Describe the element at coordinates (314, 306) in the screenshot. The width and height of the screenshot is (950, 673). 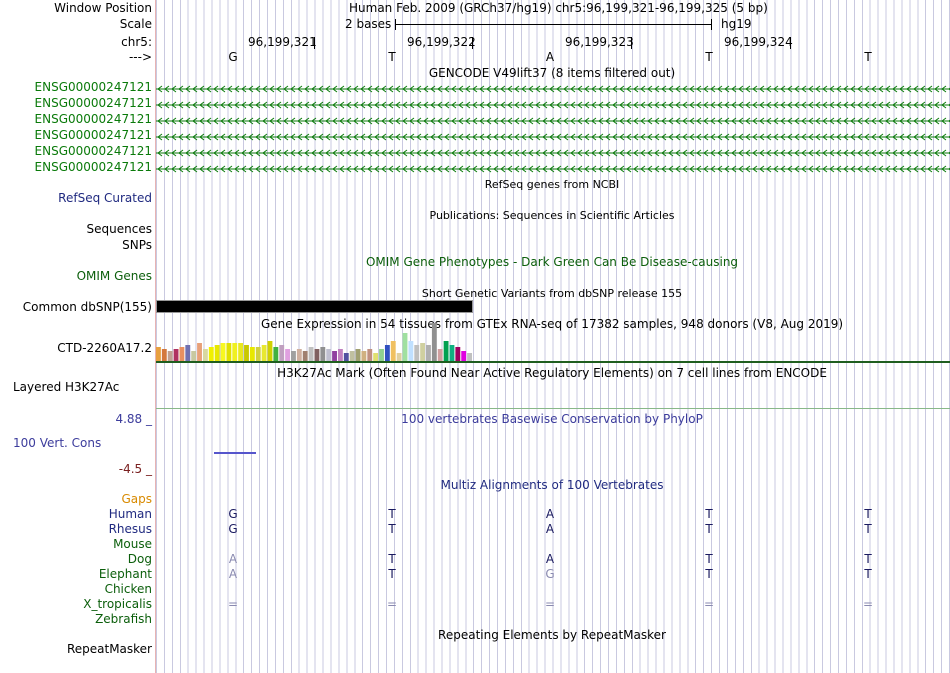
I see `snp-feature` at that location.